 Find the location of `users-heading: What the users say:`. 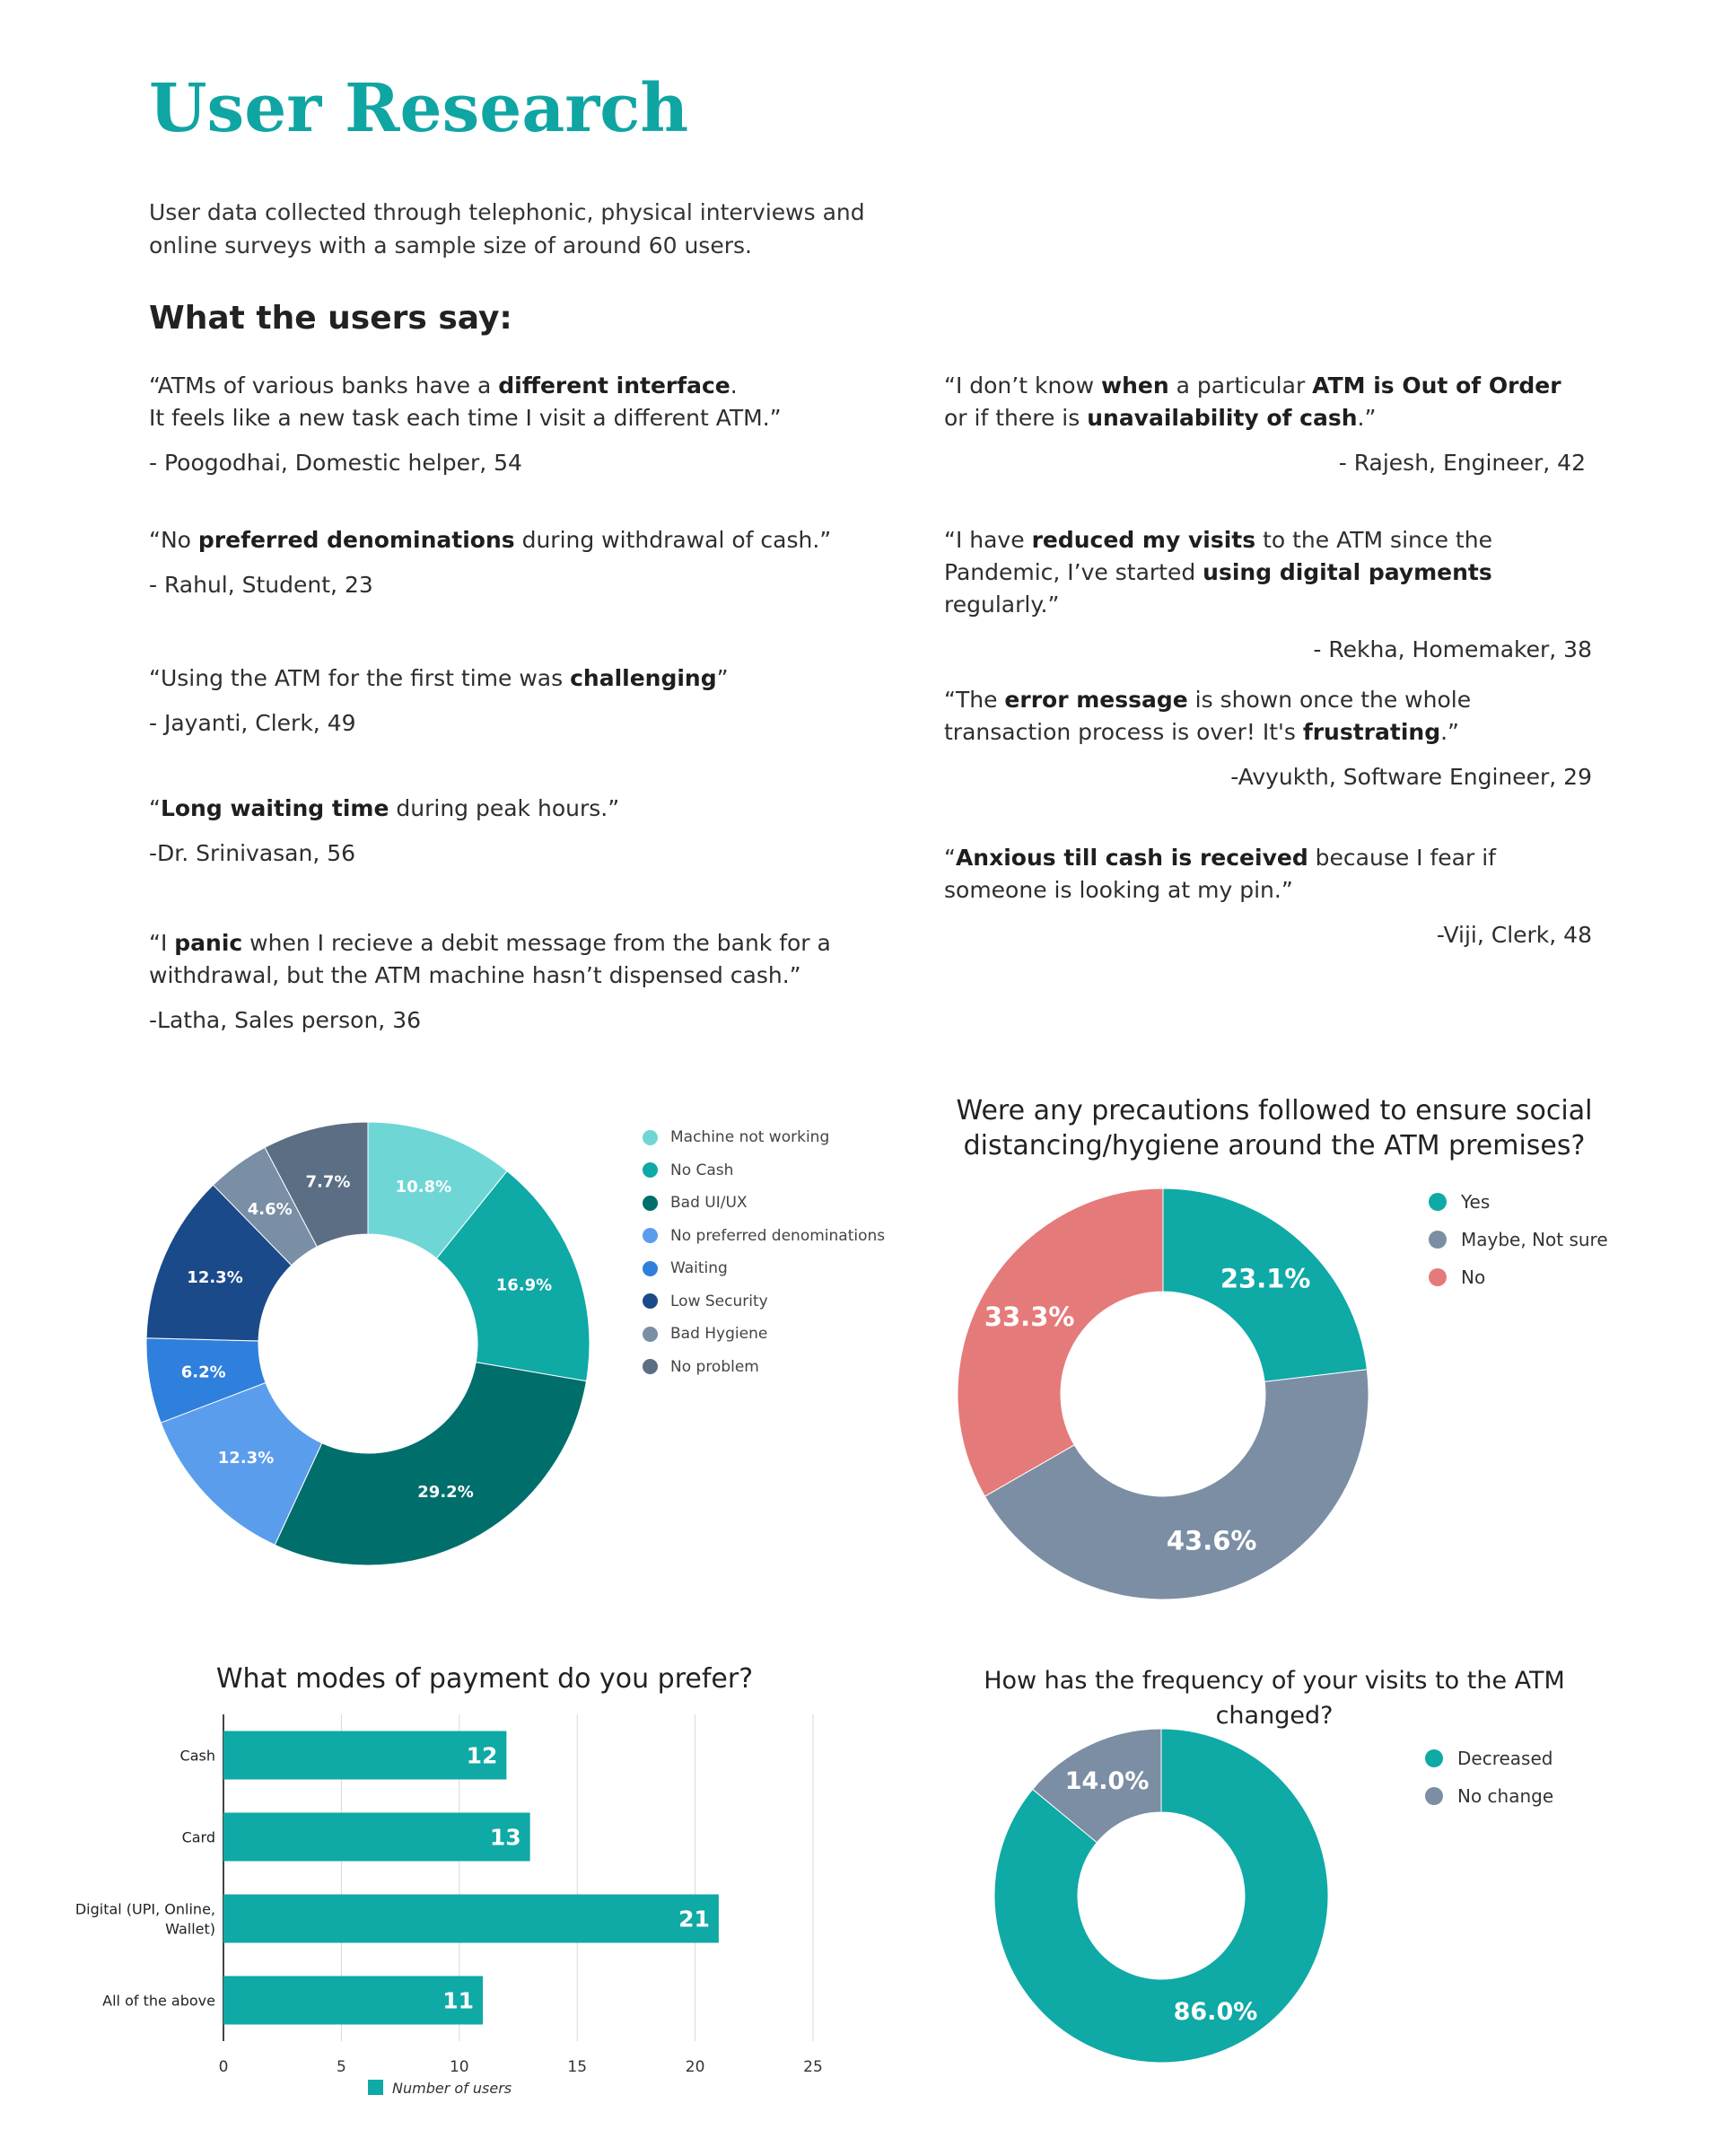

users-heading: What the users say: is located at coordinates (330, 318).